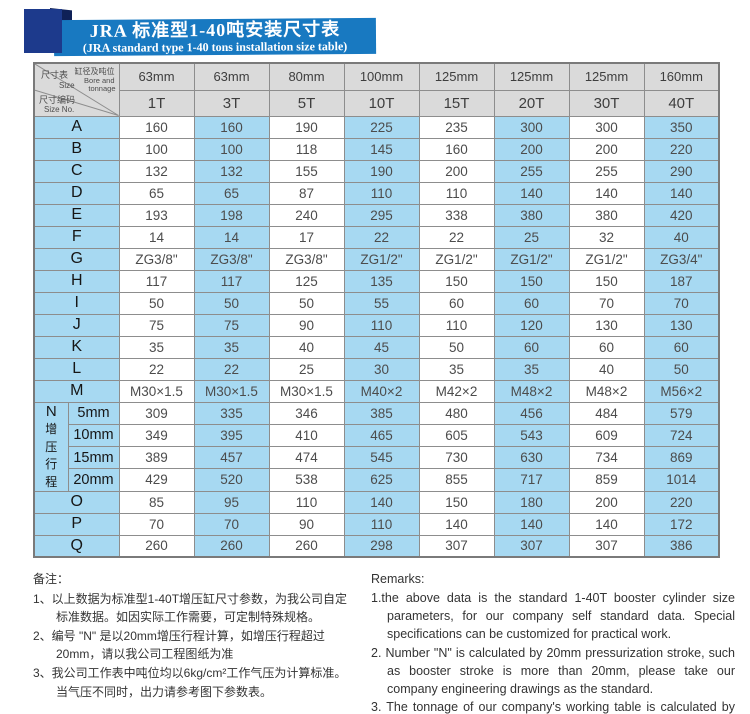 This screenshot has height=714, width=750. Describe the element at coordinates (381, 546) in the screenshot. I see `size-value-cell: 298` at that location.